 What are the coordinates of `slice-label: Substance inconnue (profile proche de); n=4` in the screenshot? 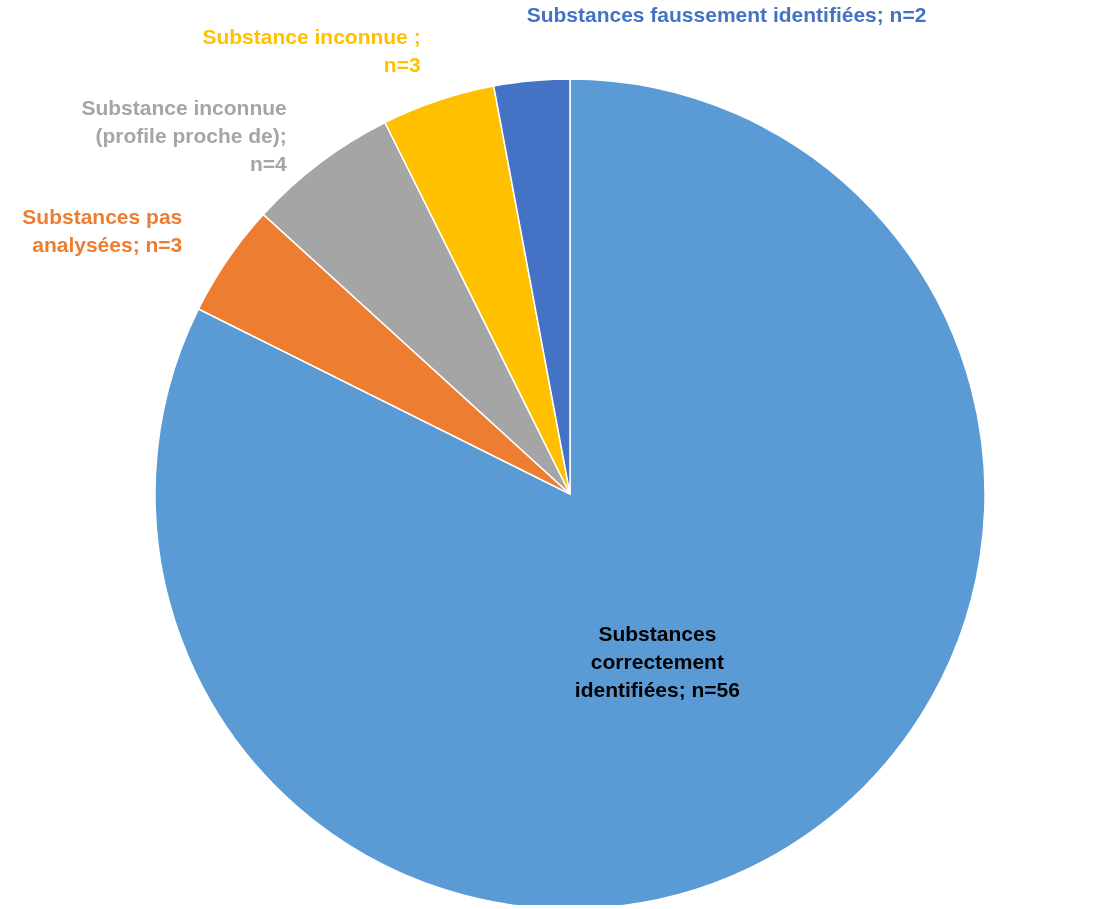 It's located at (184, 135).